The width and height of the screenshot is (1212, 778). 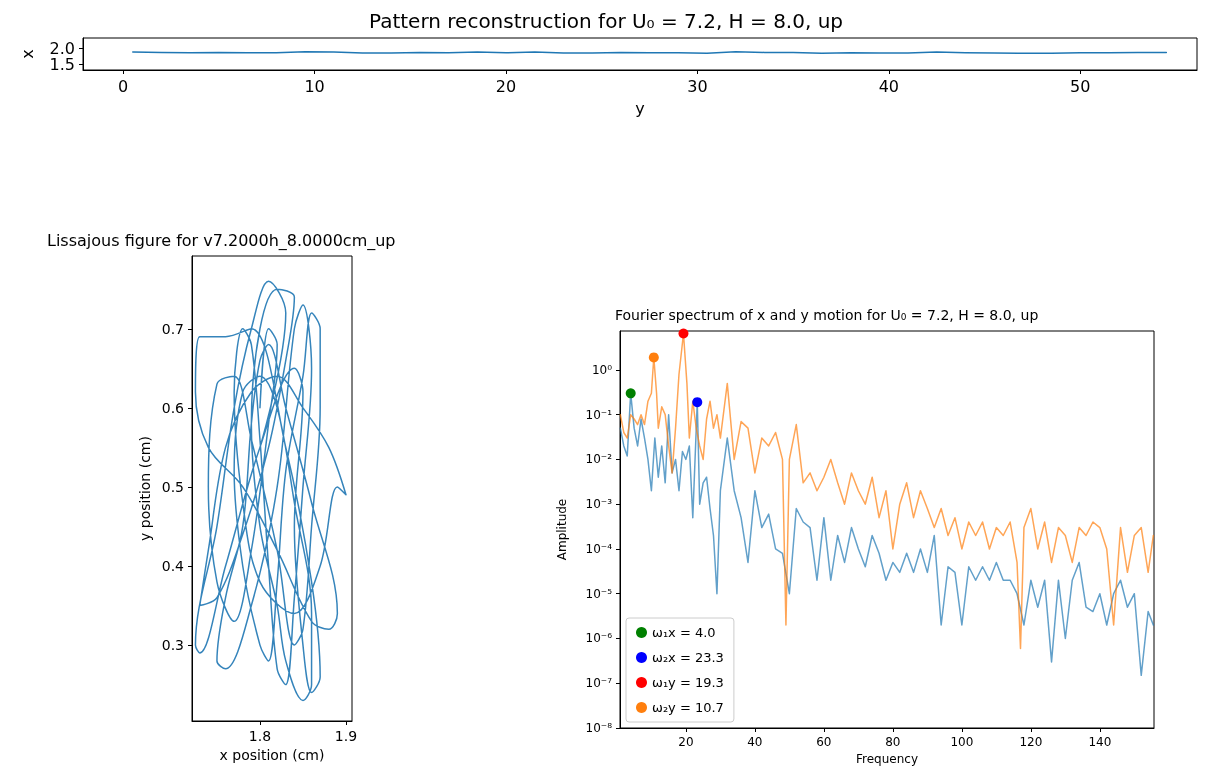 What do you see at coordinates (962, 742) in the screenshot?
I see `x-tick-label: 100` at bounding box center [962, 742].